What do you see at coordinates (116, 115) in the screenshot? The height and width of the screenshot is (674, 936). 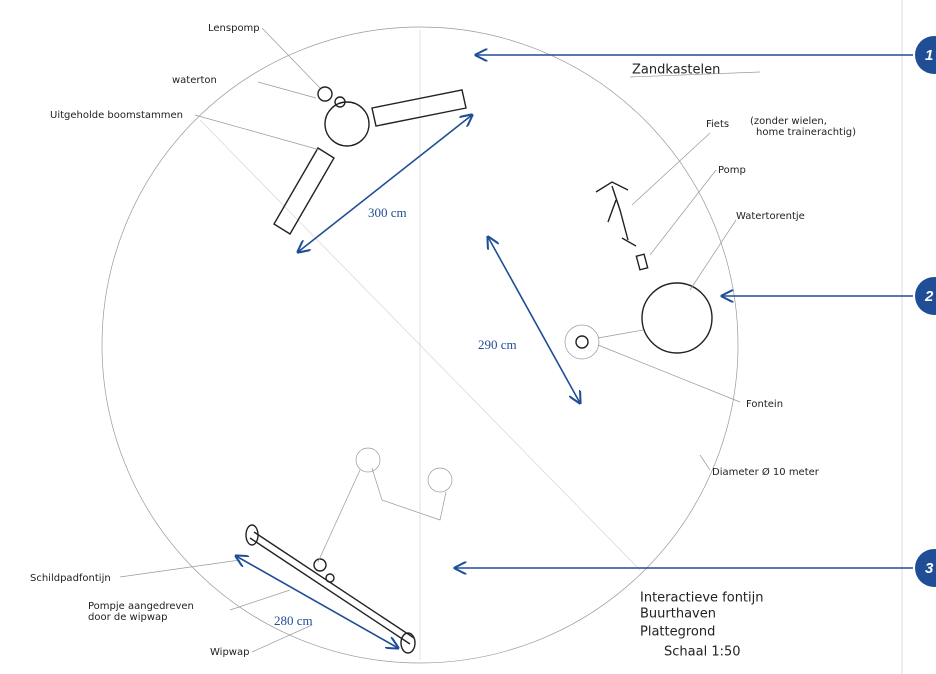 I see `label: Uitgeholde boomstammen` at bounding box center [116, 115].